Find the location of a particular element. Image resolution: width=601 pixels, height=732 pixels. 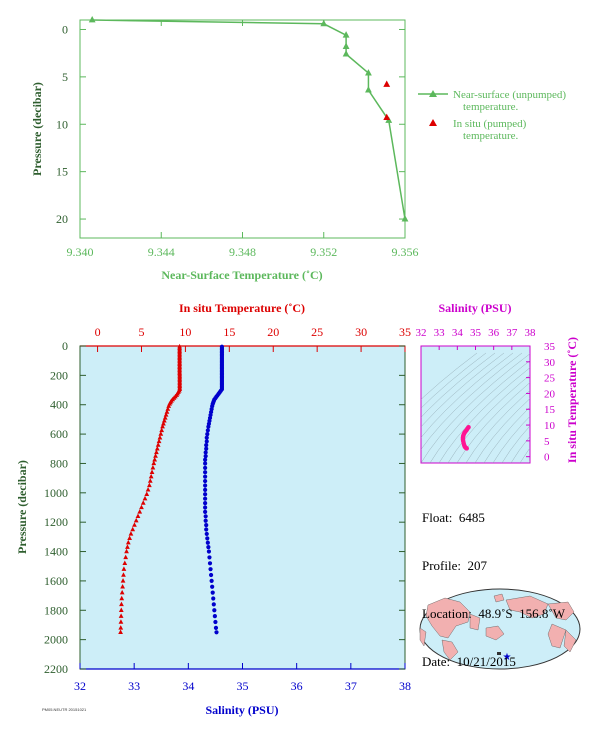

temperature-tick-label: 0 is located at coordinates (98, 332).